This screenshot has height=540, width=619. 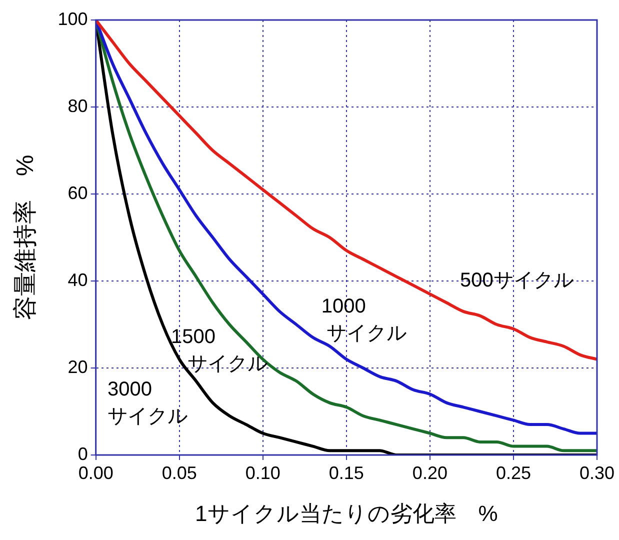 What do you see at coordinates (78, 106) in the screenshot?
I see `y-tick-label: 80` at bounding box center [78, 106].